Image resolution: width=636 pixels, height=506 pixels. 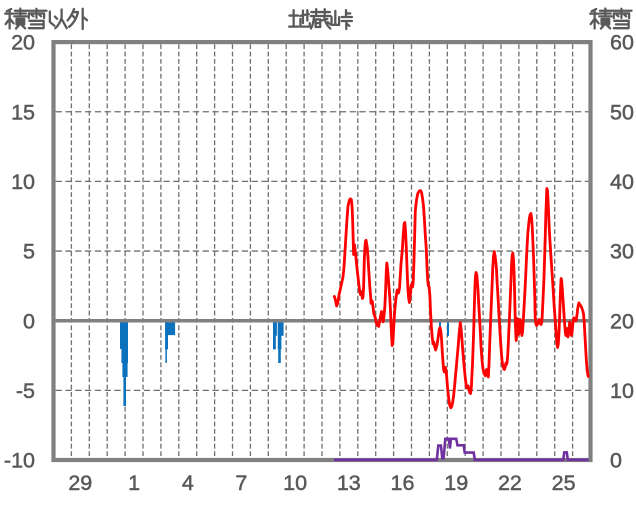 What do you see at coordinates (188, 483) in the screenshot?
I see `svg-text: 4` at bounding box center [188, 483].